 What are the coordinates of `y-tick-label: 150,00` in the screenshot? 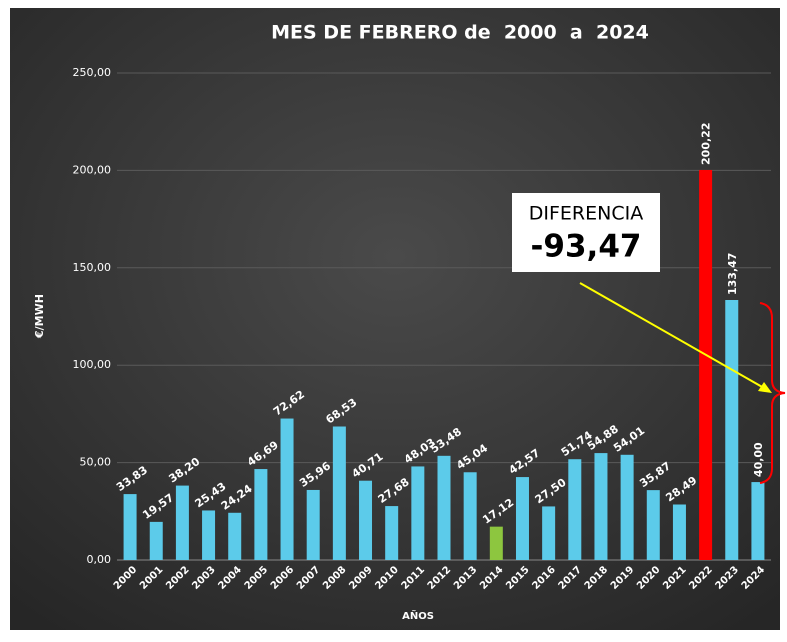 It's located at (92, 267).